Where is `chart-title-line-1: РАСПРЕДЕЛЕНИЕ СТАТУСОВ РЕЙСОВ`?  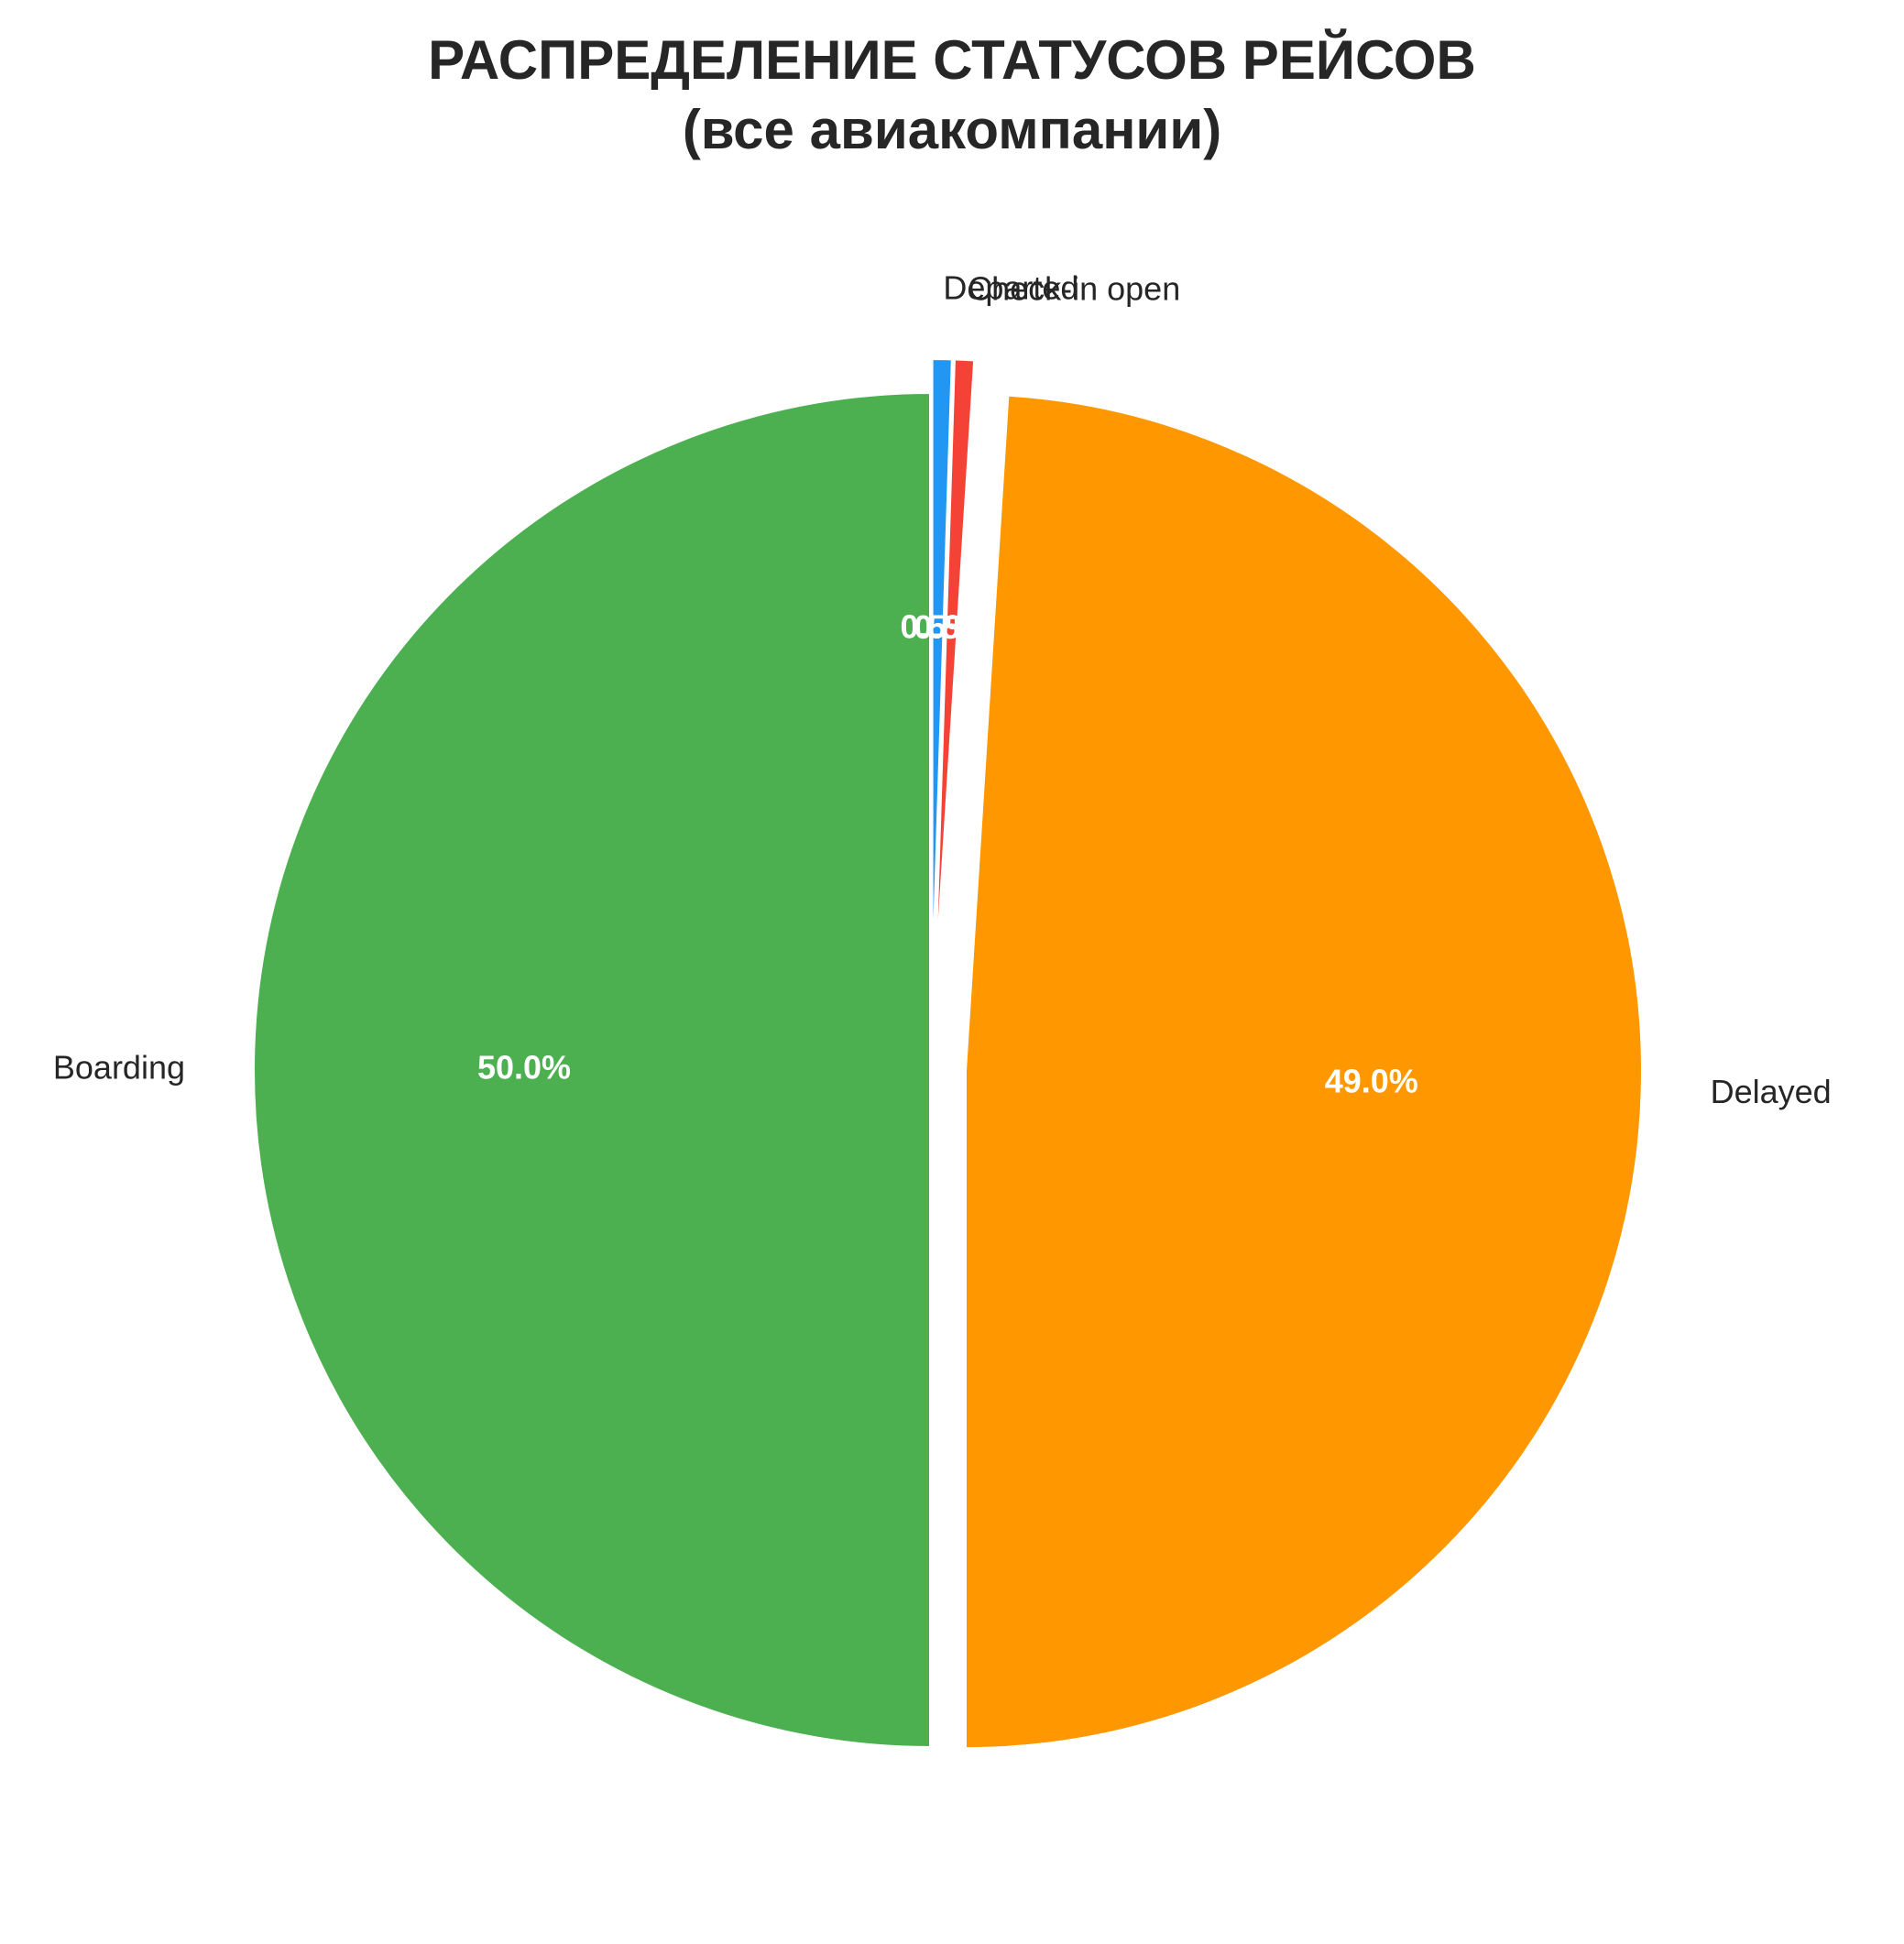
chart-title-line-1: РАСПРЕДЕЛЕНИЕ СТАТУСОВ РЕЙСОВ is located at coordinates (952, 60).